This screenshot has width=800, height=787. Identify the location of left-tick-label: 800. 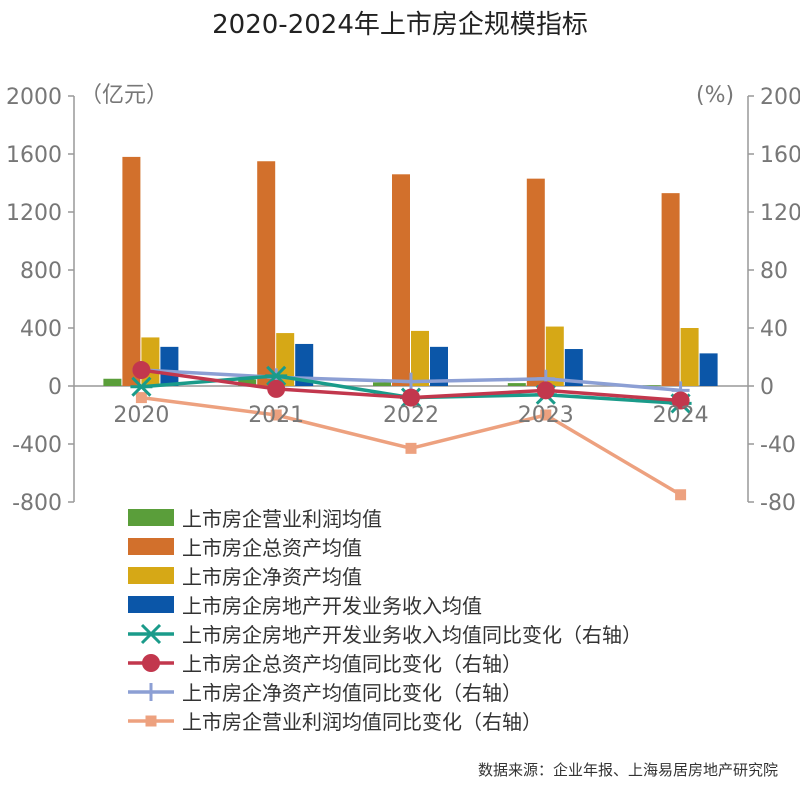
(41, 271).